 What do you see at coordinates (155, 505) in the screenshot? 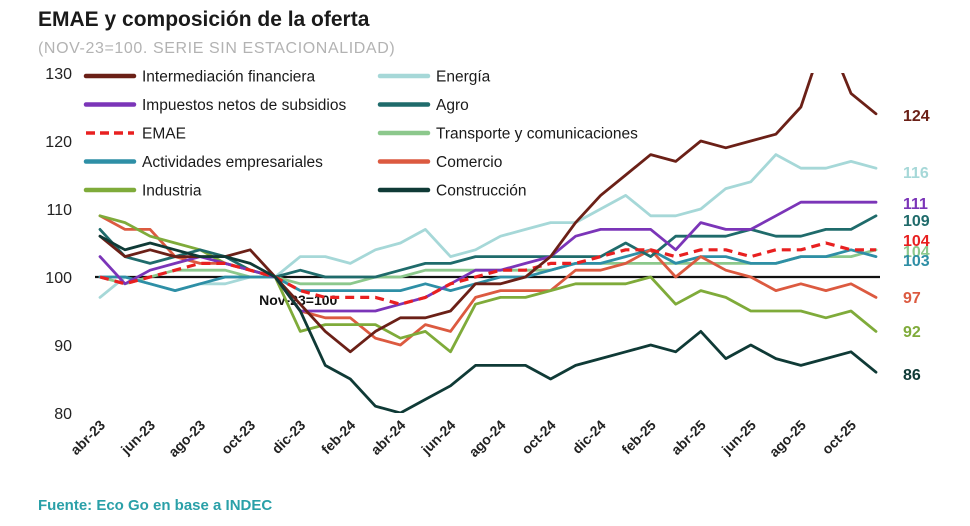
I see `source-note: Fuente: Eco Go en base a INDEC` at bounding box center [155, 505].